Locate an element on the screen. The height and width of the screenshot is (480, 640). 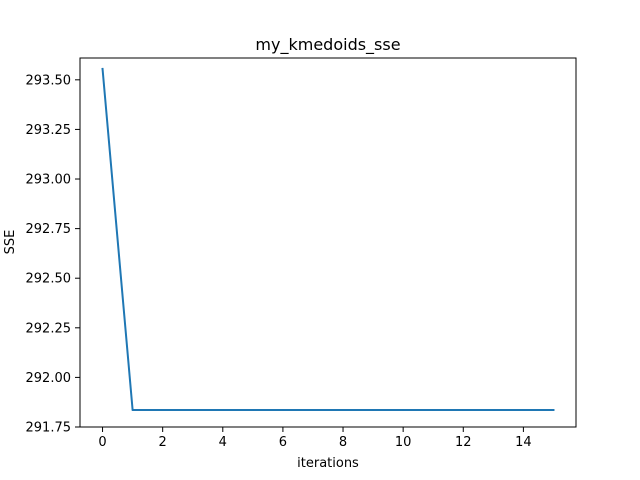
y-tick-label: 292.75 is located at coordinates (49, 229).